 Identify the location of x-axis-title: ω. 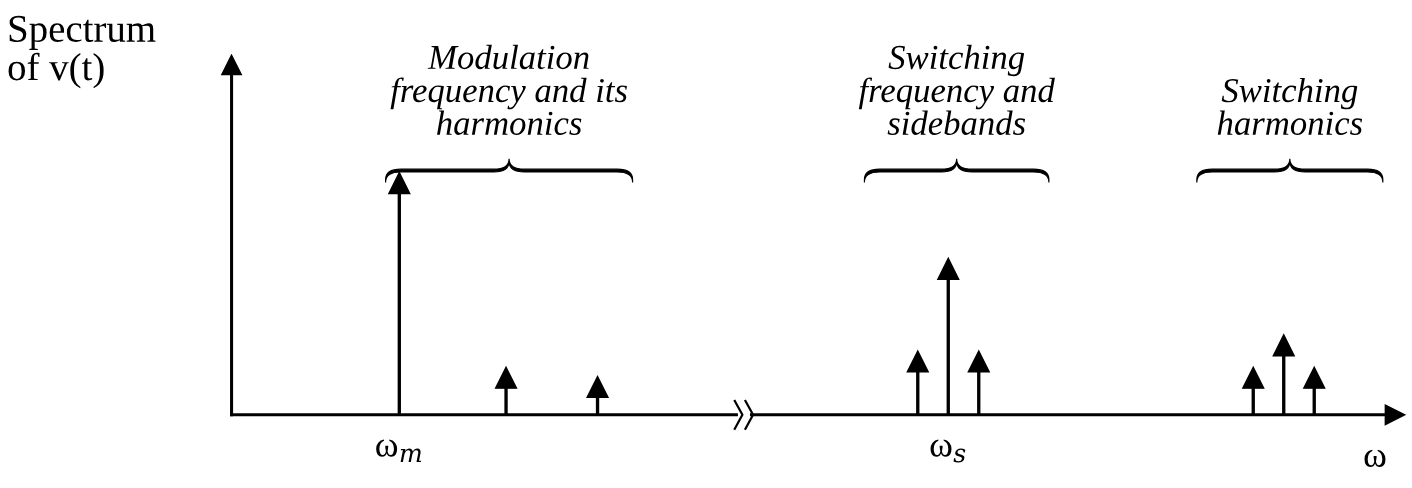
(1375, 458).